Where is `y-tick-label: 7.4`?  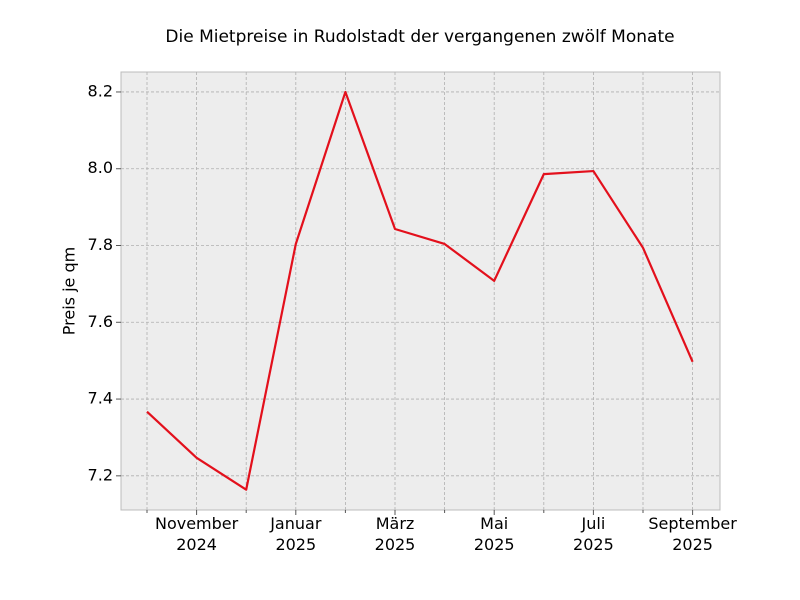 y-tick-label: 7.4 is located at coordinates (100, 398).